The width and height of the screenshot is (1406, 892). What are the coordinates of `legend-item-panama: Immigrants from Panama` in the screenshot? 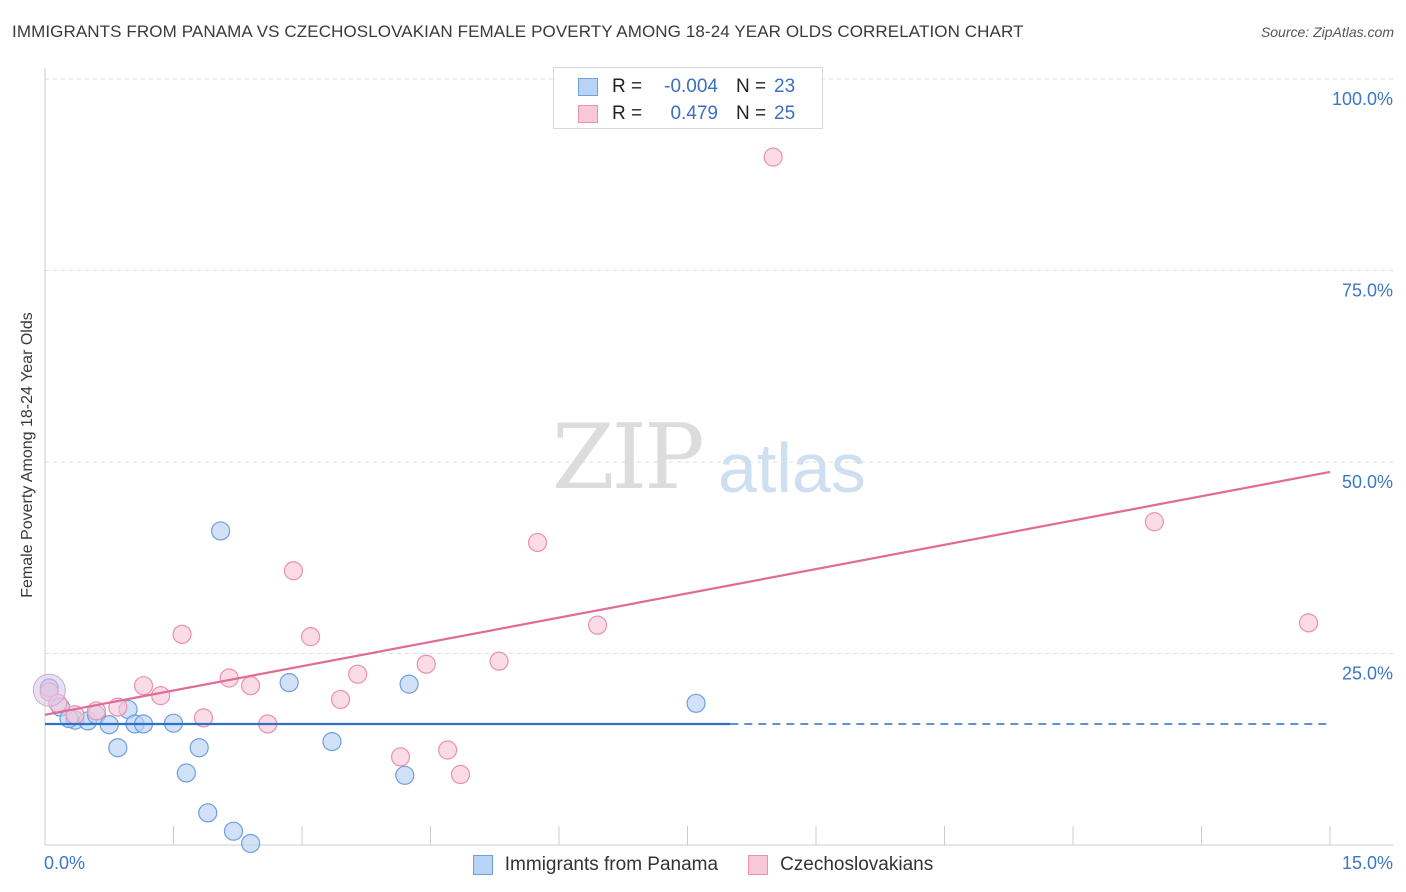 It's located at (595, 865).